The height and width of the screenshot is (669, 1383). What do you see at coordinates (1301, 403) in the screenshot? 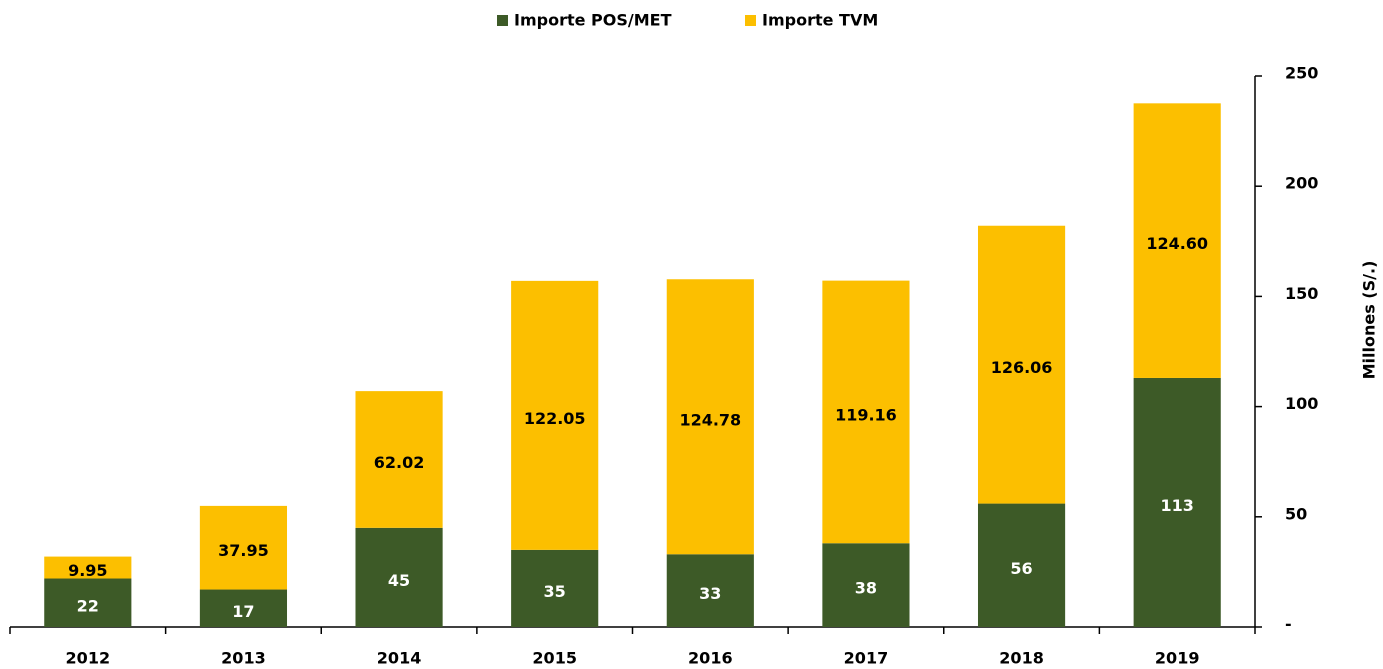
I see `y-tick-label: 100` at bounding box center [1301, 403].